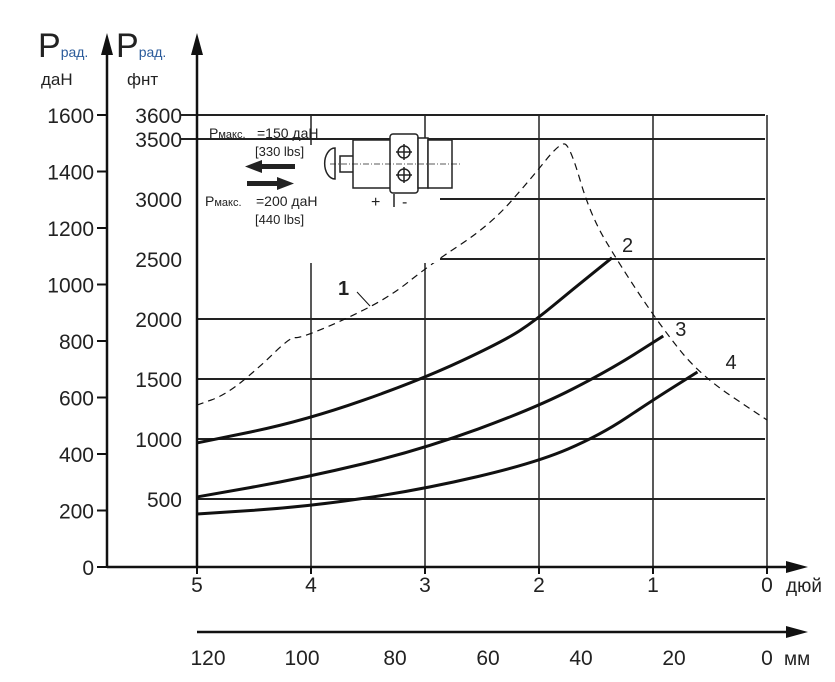 The width and height of the screenshot is (835, 682). What do you see at coordinates (70, 116) in the screenshot?
I see `y-tick-label-daN: 1600` at bounding box center [70, 116].